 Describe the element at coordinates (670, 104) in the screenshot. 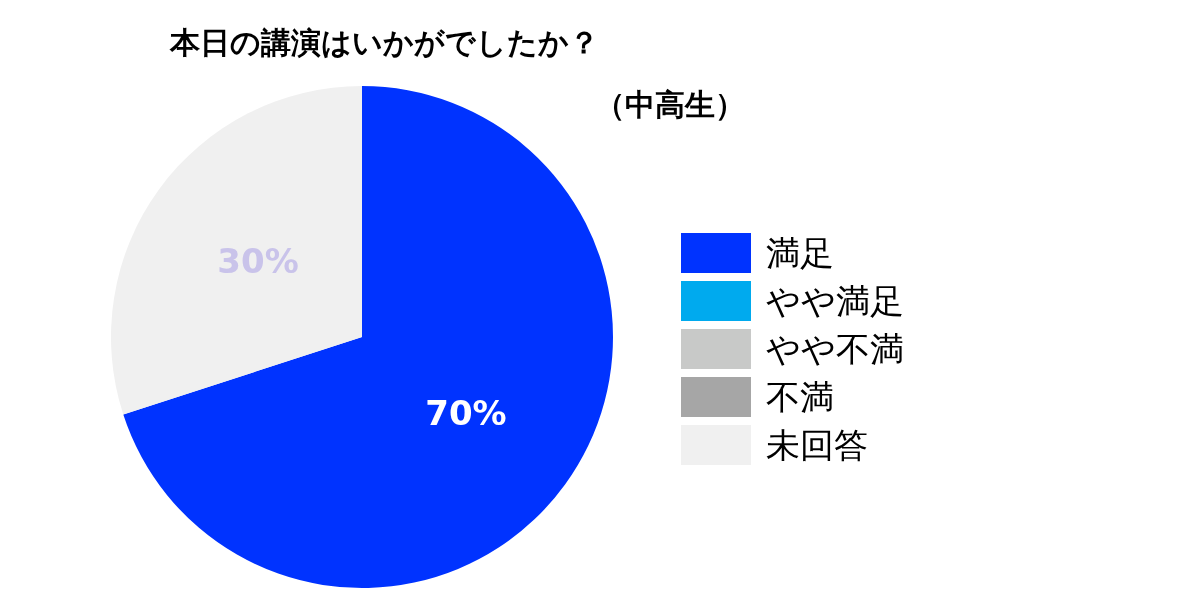

I see `chart-subtitle: （中高生）` at that location.